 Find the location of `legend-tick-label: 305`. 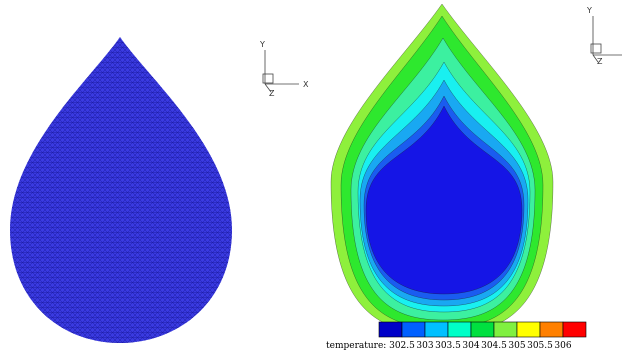

legend-tick-label: 305 is located at coordinates (516, 346).